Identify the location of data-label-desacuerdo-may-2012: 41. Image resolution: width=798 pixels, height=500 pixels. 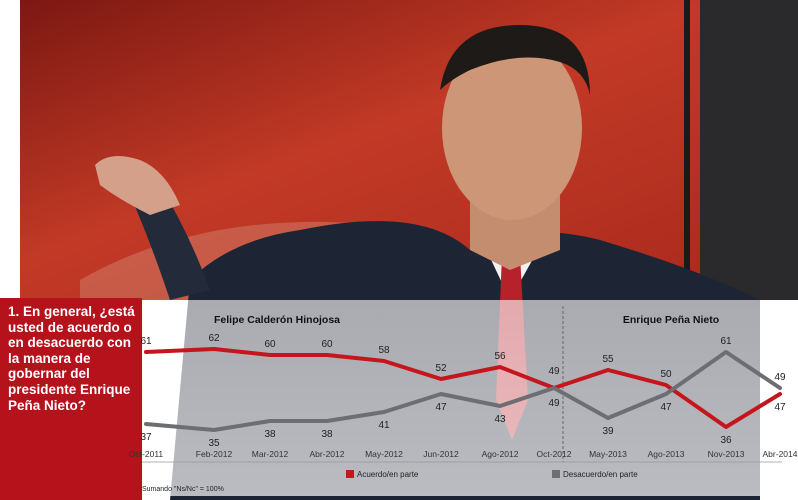
(384, 425).